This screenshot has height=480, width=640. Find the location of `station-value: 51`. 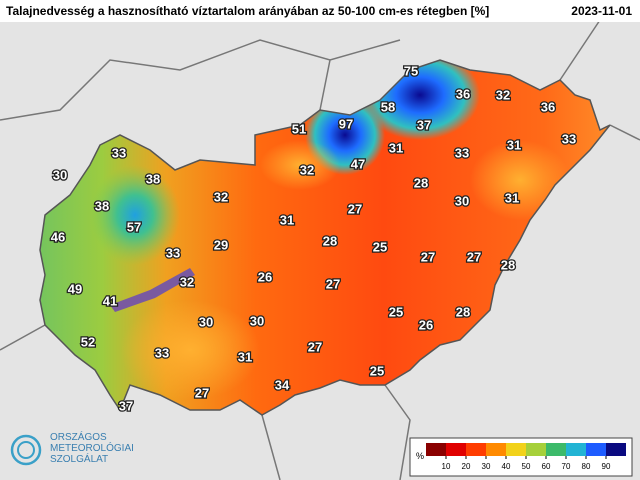

station-value: 51 is located at coordinates (299, 128).